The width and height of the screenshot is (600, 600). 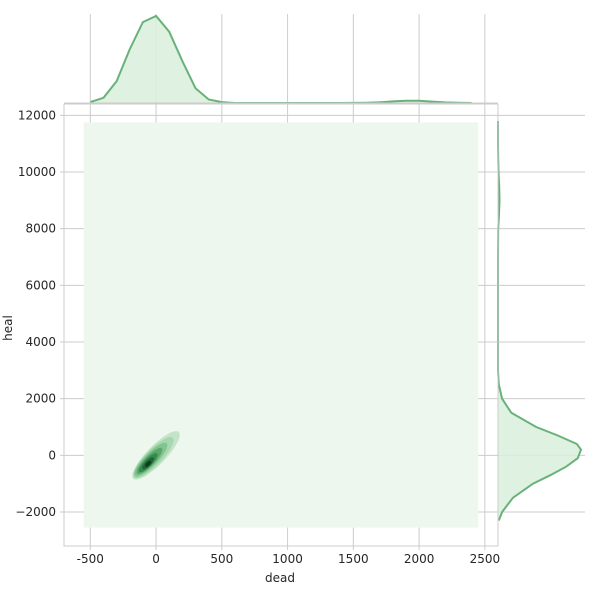 I want to click on x-tick-label: -500, so click(x=90, y=559).